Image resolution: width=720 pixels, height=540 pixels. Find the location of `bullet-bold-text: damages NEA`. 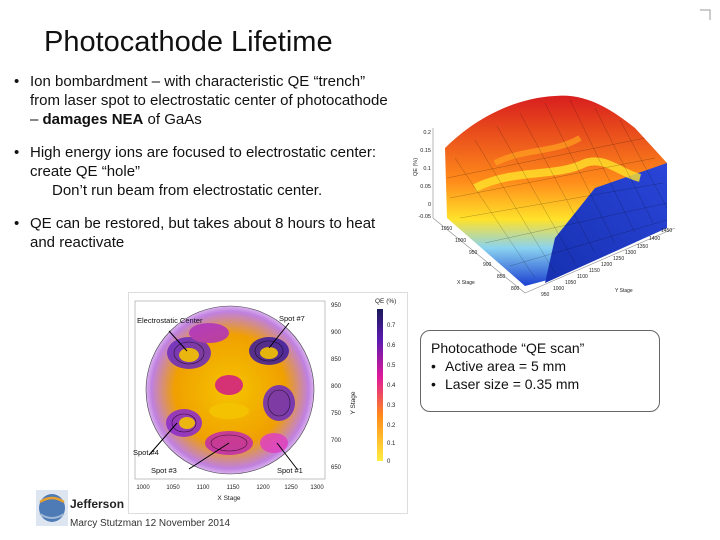

bullet-bold-text: damages NEA is located at coordinates (93, 119).